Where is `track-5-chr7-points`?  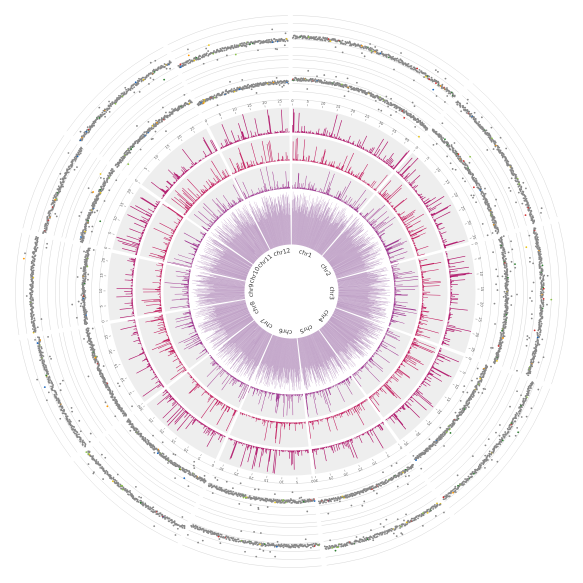
track-5-chr7-points is located at coordinates (166, 453).